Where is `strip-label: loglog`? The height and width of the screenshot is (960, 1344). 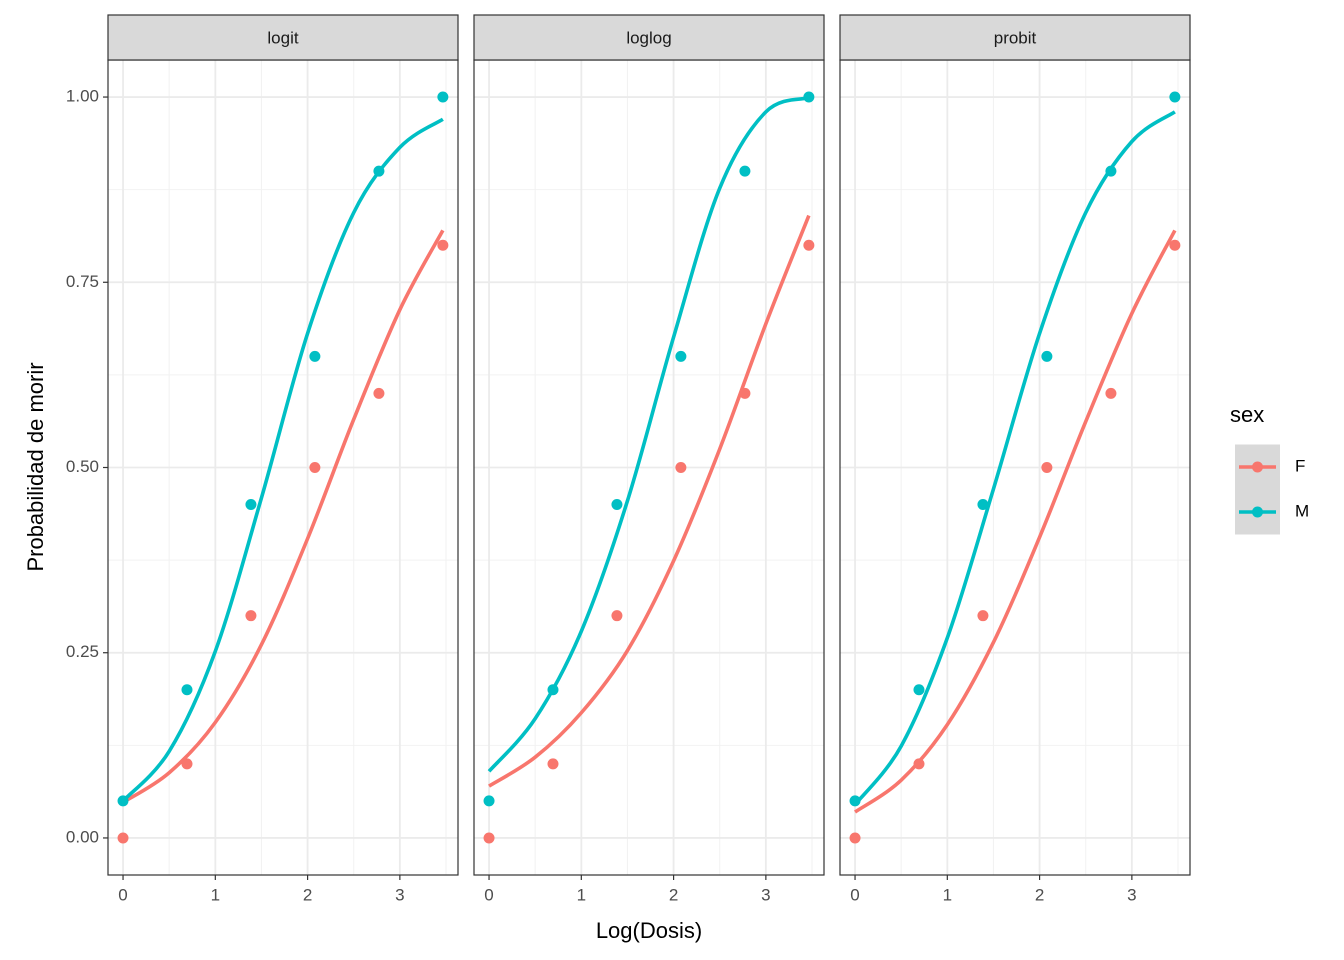
strip-label: loglog is located at coordinates (648, 37).